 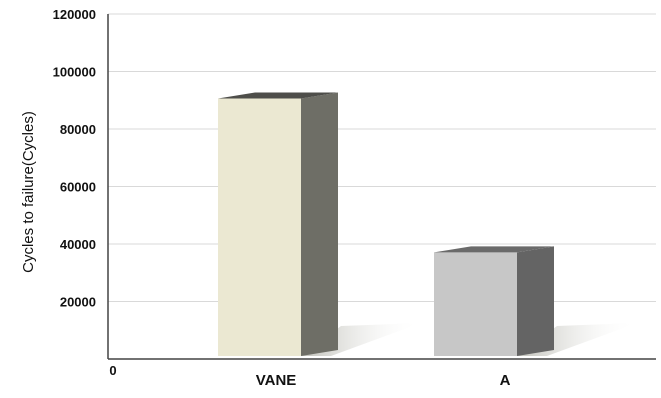 I want to click on y-axis-label: Cycles to failure(Cycles), so click(x=28, y=192).